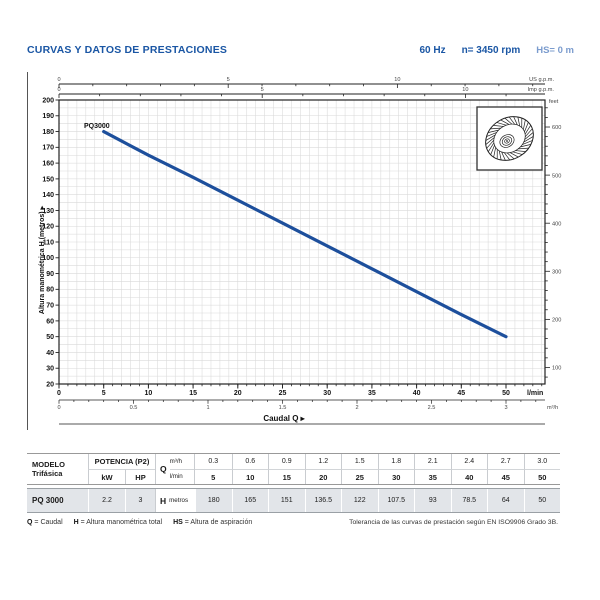 This screenshot has height=600, width=600. What do you see at coordinates (134, 408) in the screenshot?
I see `svg-text: 0.5` at bounding box center [134, 408].